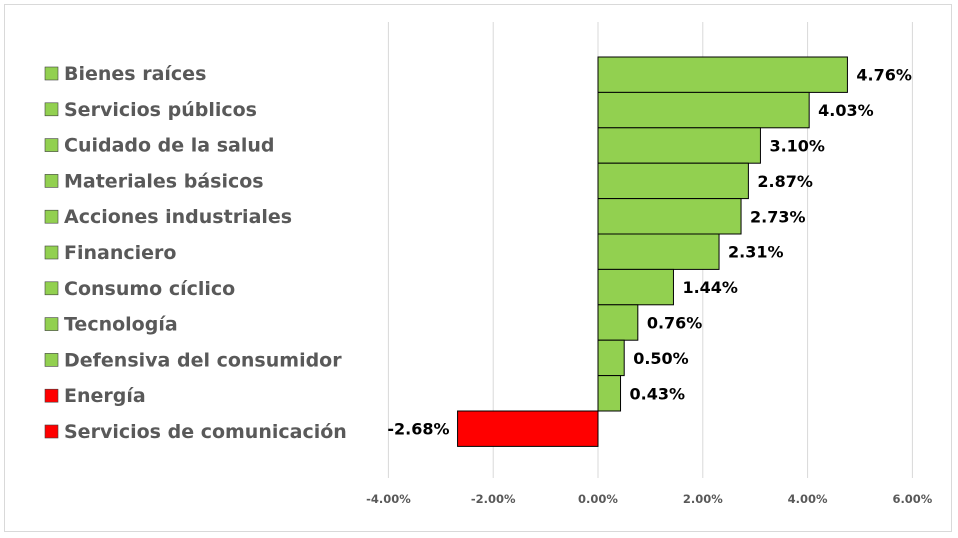 The image size is (958, 538). I want to click on data-label: 2.87%, so click(785, 181).